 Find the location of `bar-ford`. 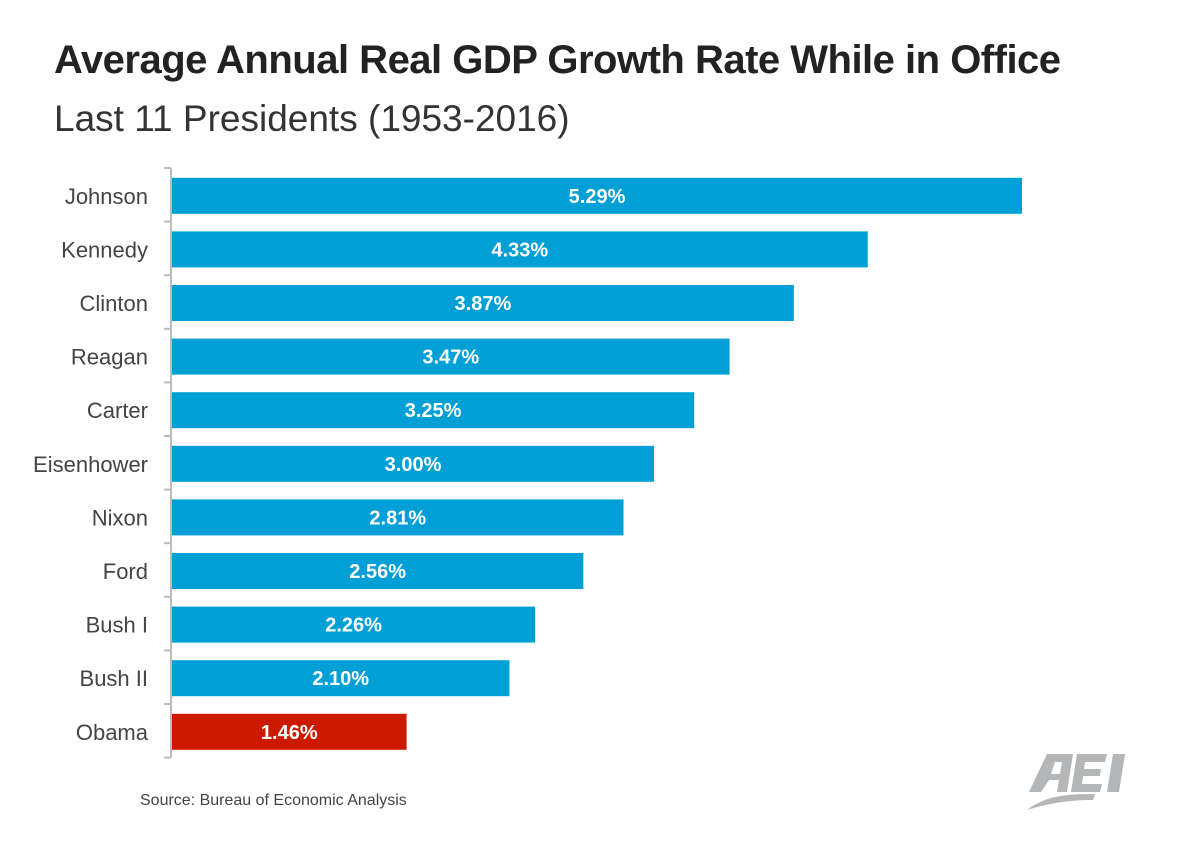

bar-ford is located at coordinates (378, 571).